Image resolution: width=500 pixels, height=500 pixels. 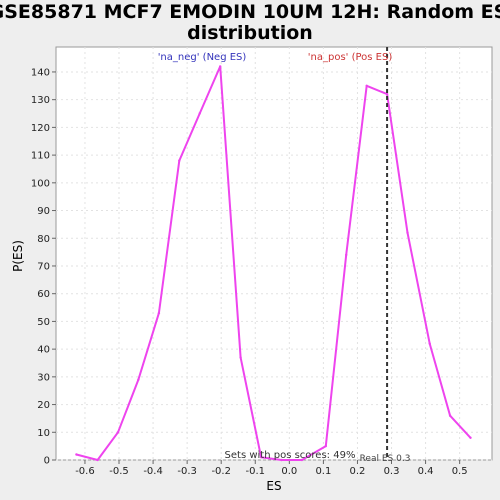 I want to click on x-tick-label: -0.1, so click(x=256, y=471).